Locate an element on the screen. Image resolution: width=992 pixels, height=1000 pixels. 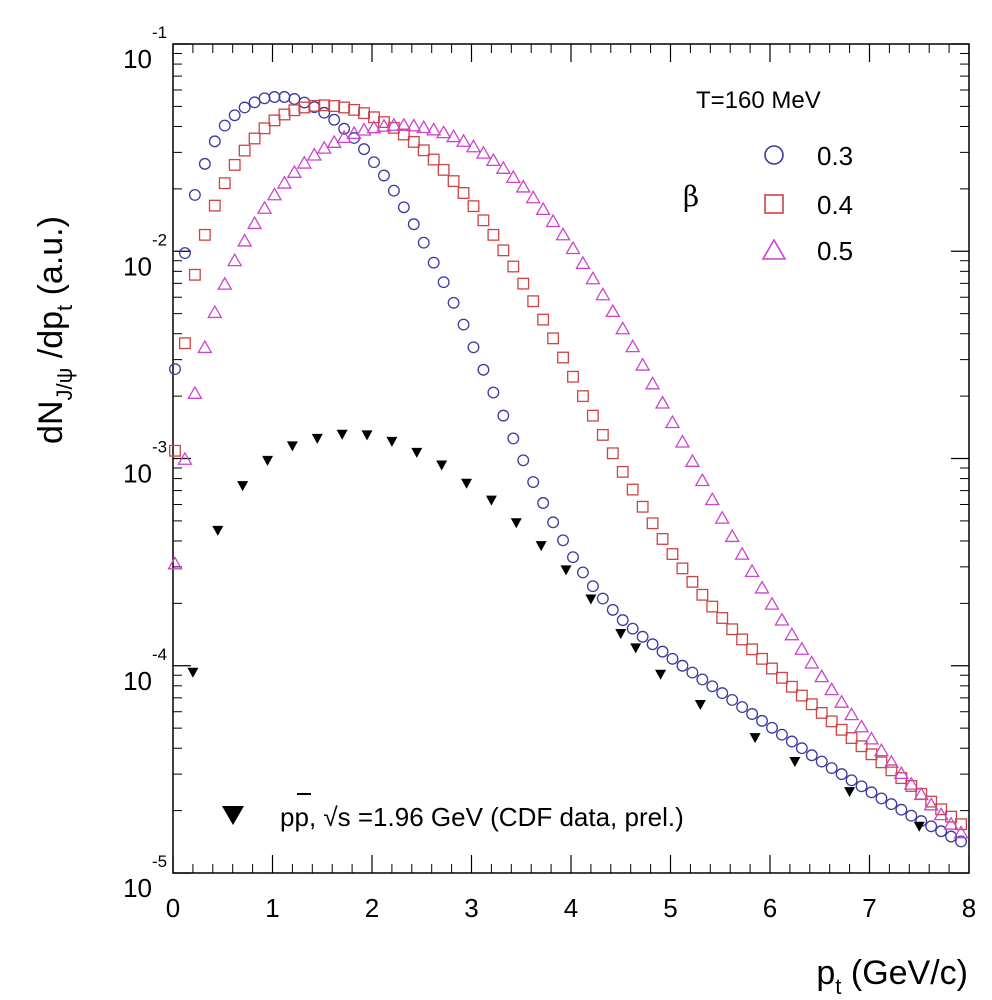
x-tick-label: 6 is located at coordinates (770, 908).